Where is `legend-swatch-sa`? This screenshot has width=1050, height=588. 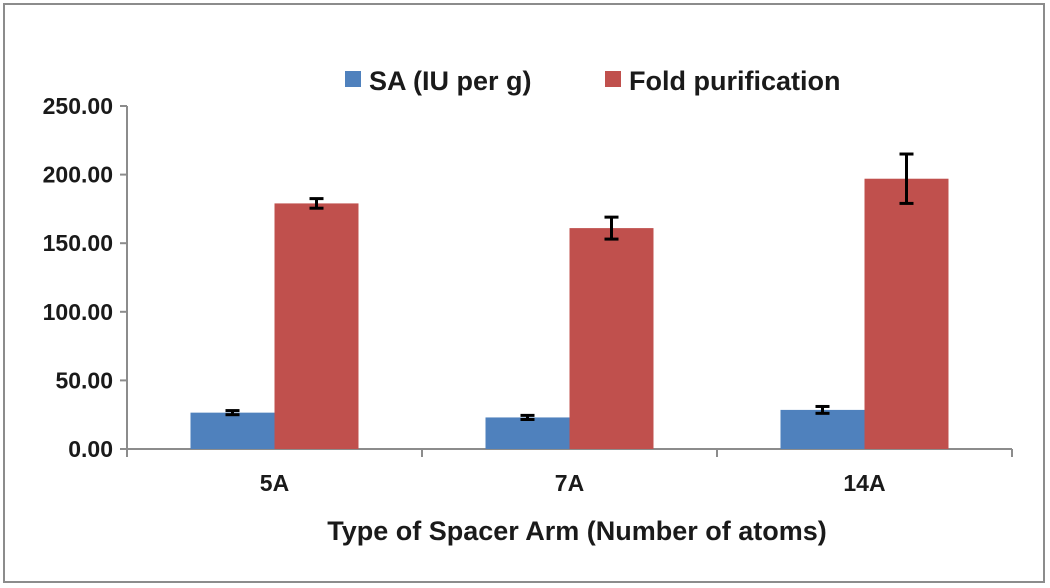 legend-swatch-sa is located at coordinates (353, 79).